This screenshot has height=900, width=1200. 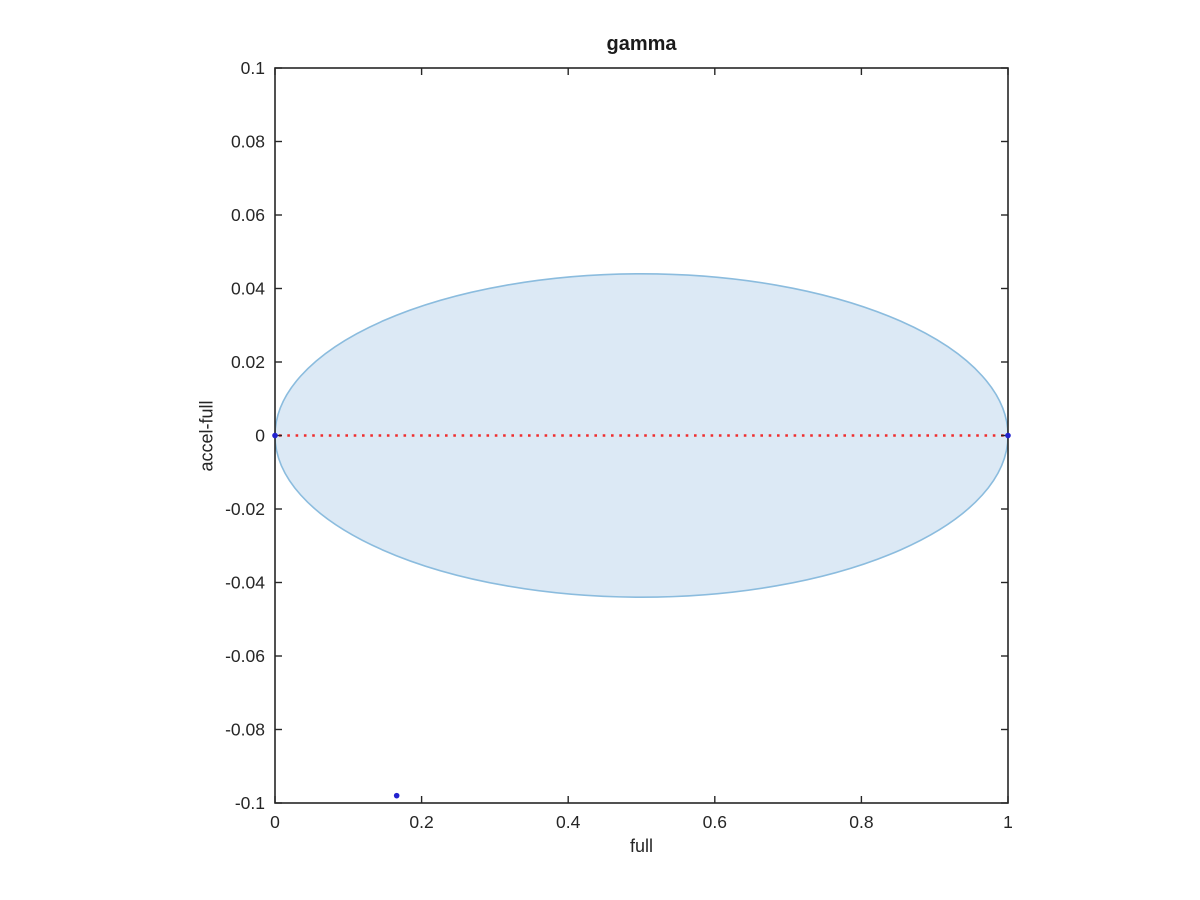 What do you see at coordinates (861, 822) in the screenshot?
I see `x-tick-label: 0.8` at bounding box center [861, 822].